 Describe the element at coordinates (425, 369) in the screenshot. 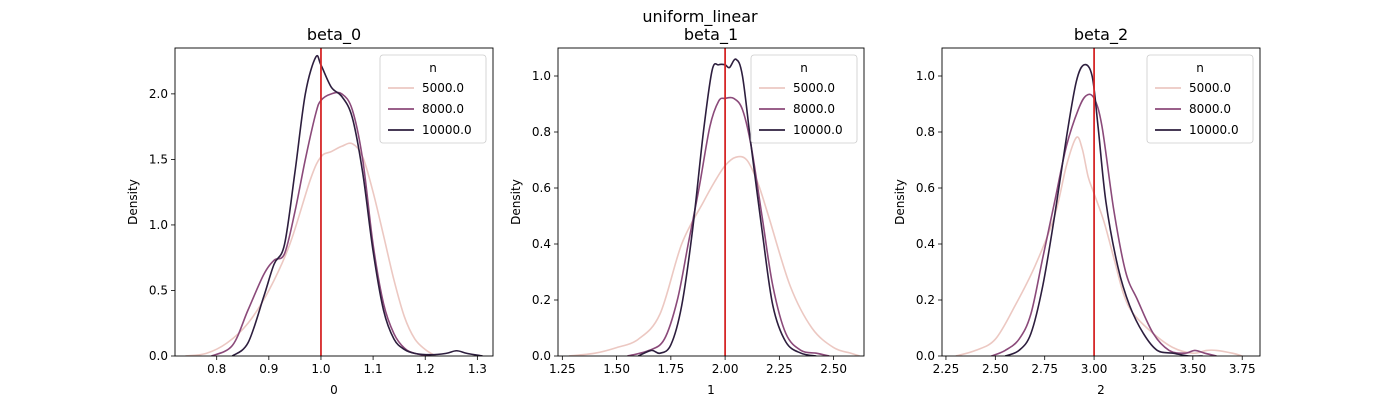

I see `x-tick-label: 1.2` at that location.